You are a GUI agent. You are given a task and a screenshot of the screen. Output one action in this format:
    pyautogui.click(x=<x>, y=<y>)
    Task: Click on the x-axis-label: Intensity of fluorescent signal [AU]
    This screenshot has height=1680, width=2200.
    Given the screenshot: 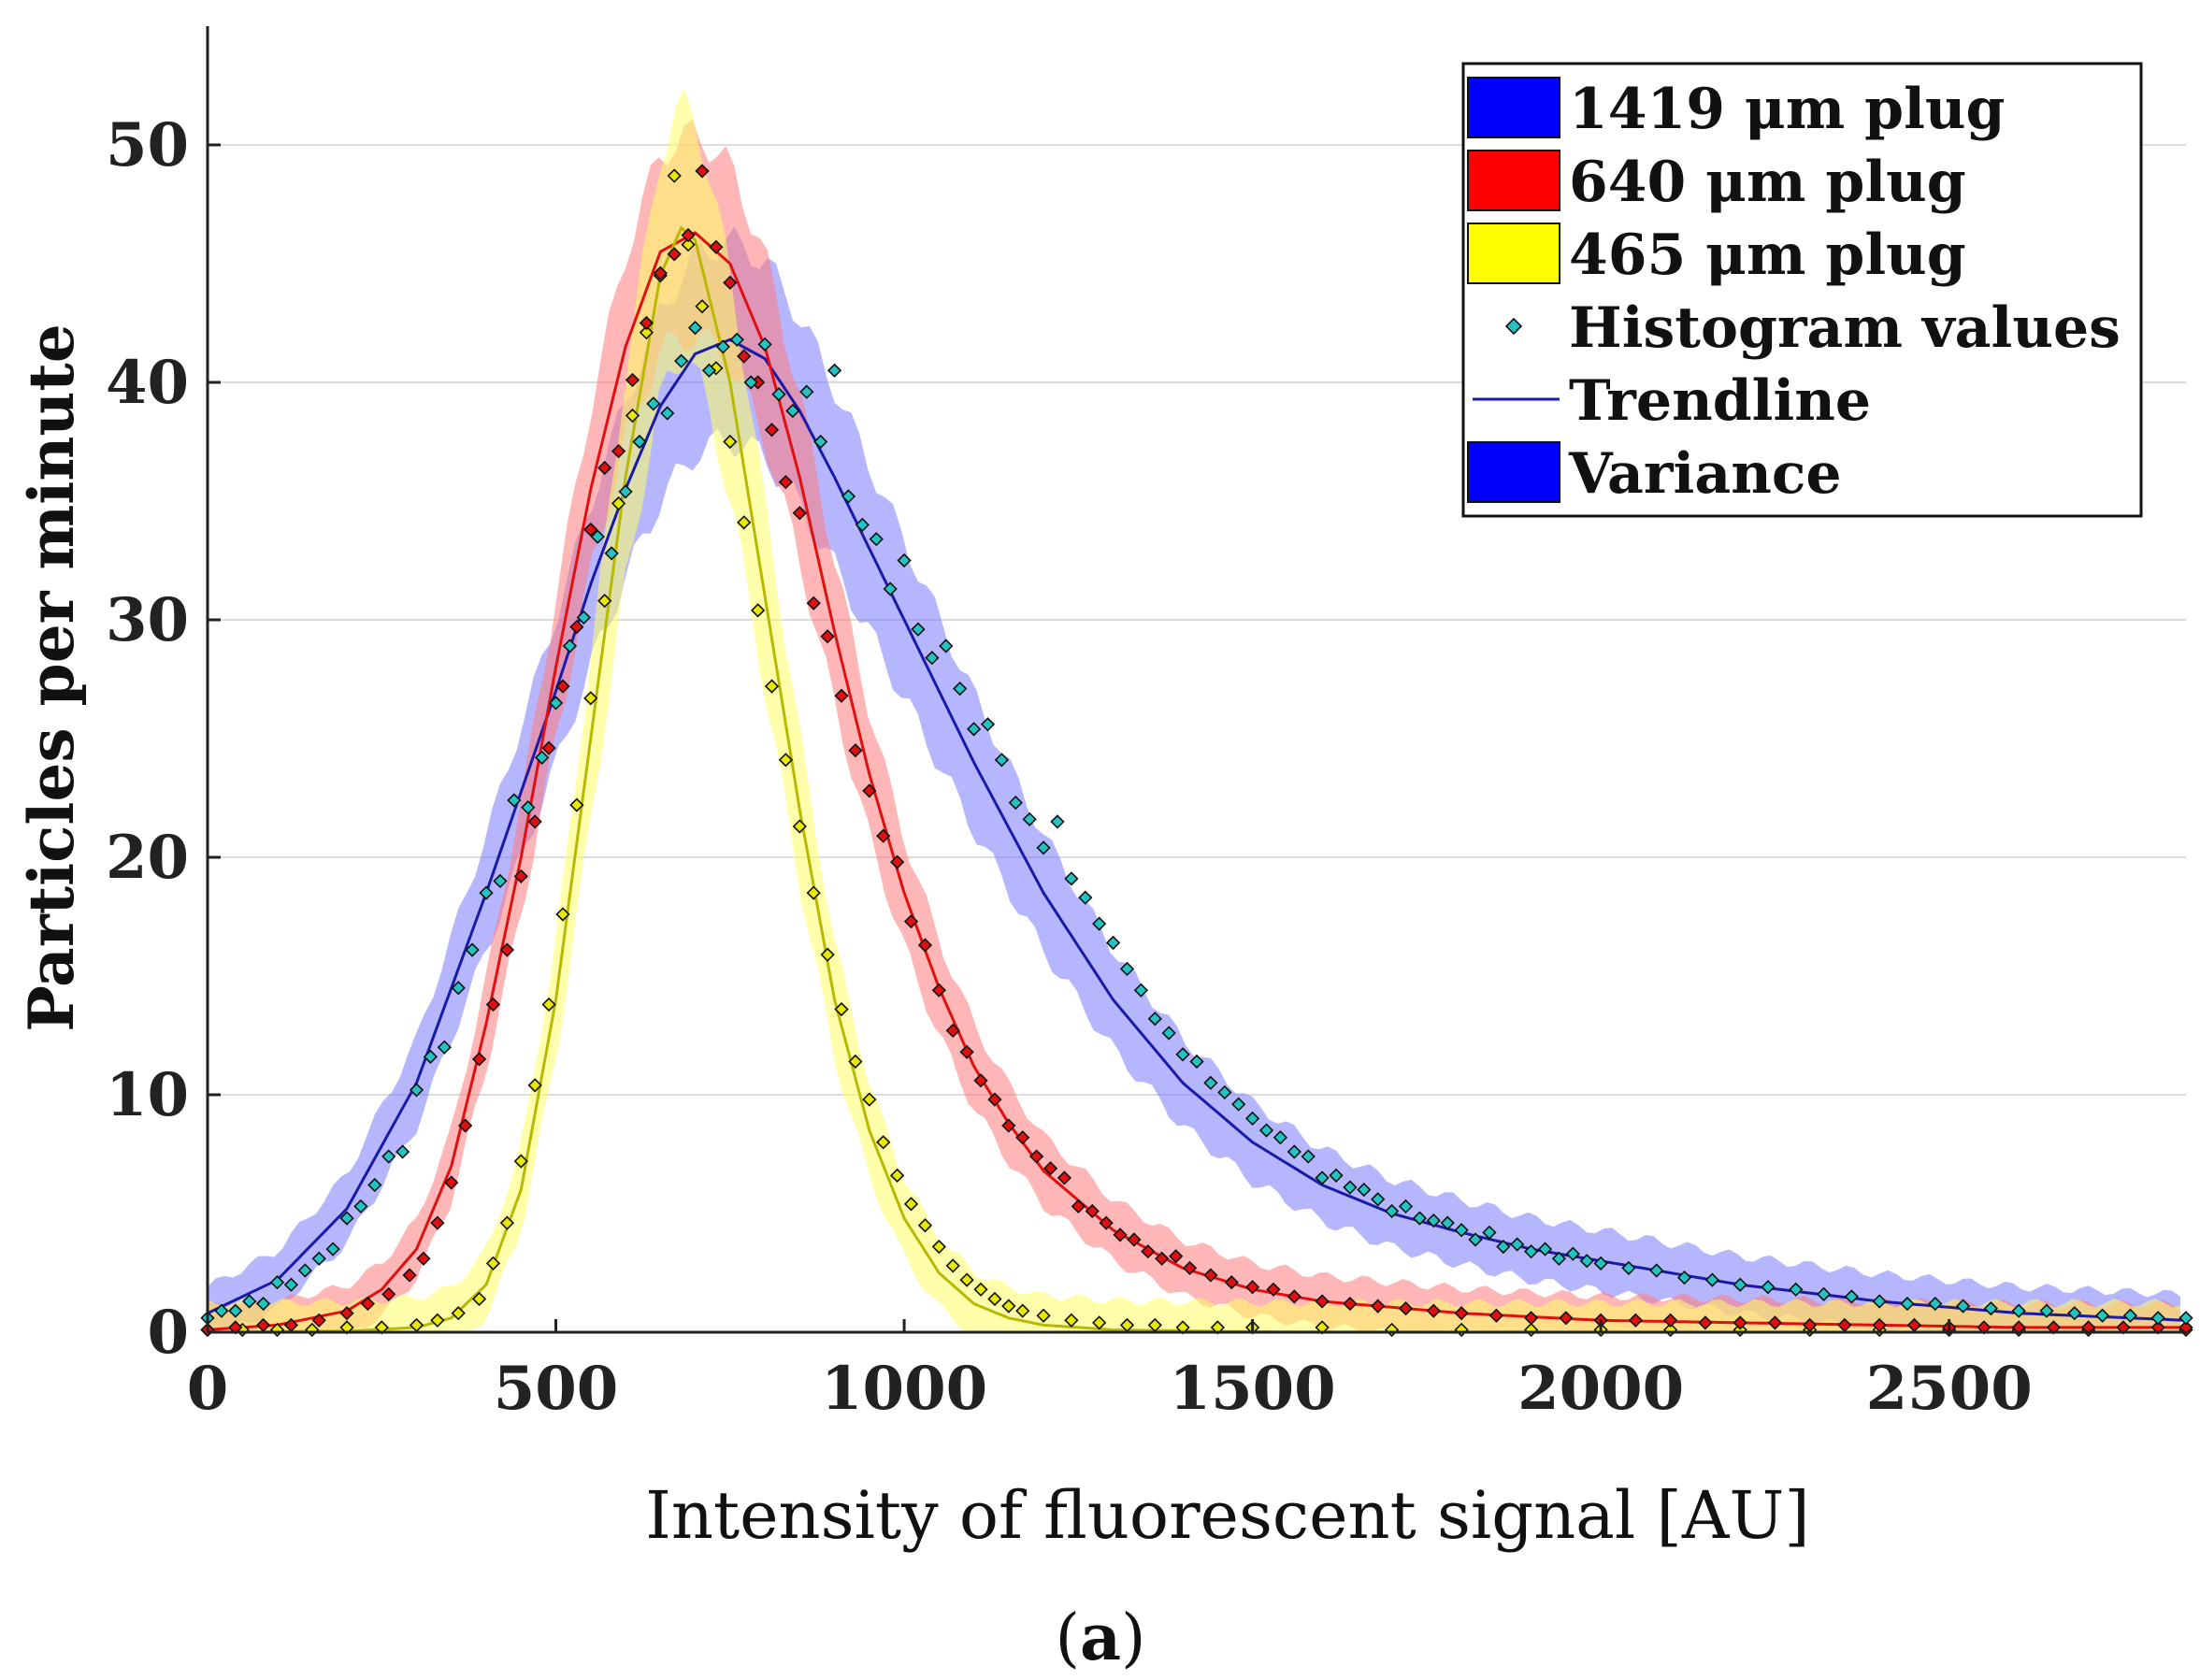 What is the action you would take?
    pyautogui.click(x=1227, y=1515)
    